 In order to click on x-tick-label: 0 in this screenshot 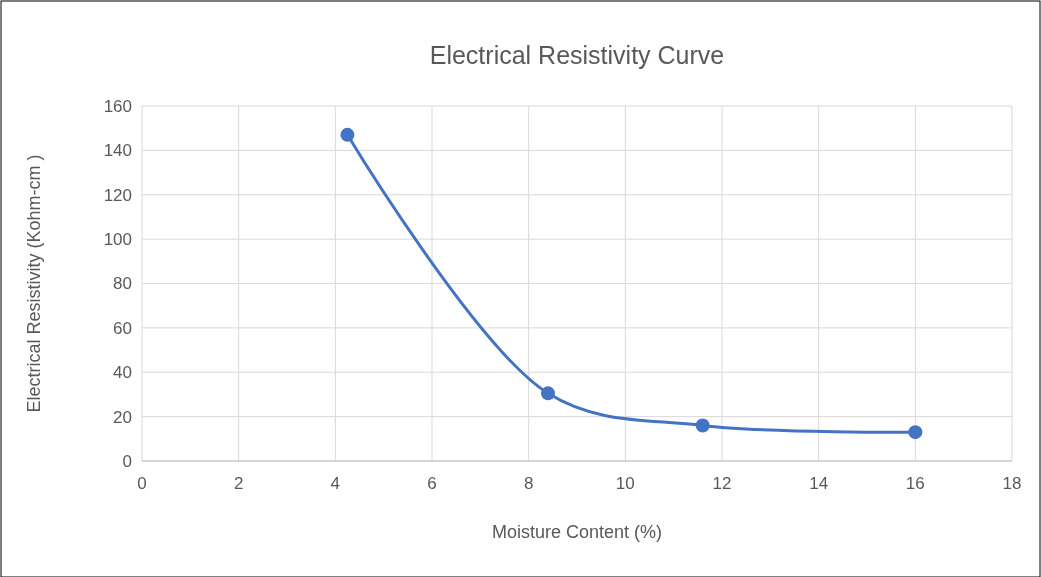, I will do `click(142, 483)`.